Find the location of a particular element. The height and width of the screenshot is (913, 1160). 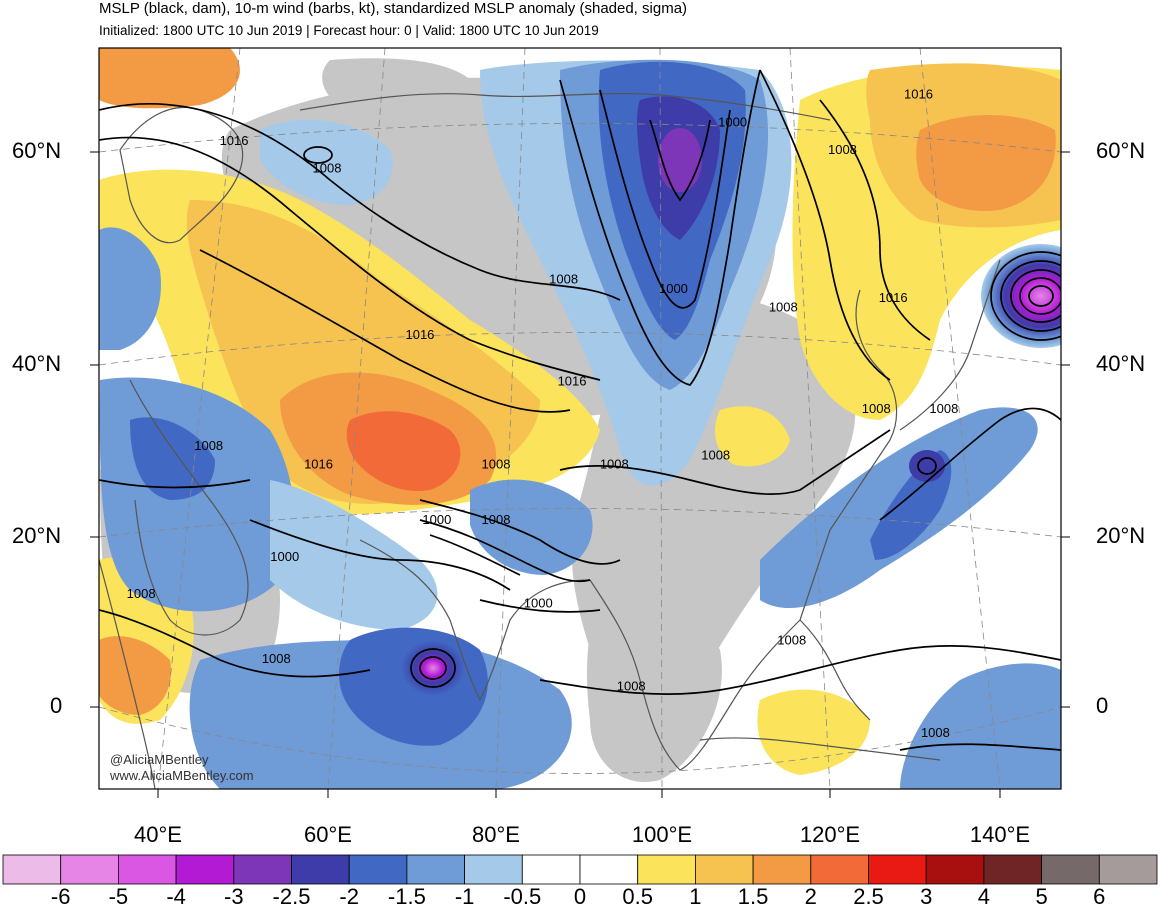

colorbar-tick-label: 4 is located at coordinates (984, 896).